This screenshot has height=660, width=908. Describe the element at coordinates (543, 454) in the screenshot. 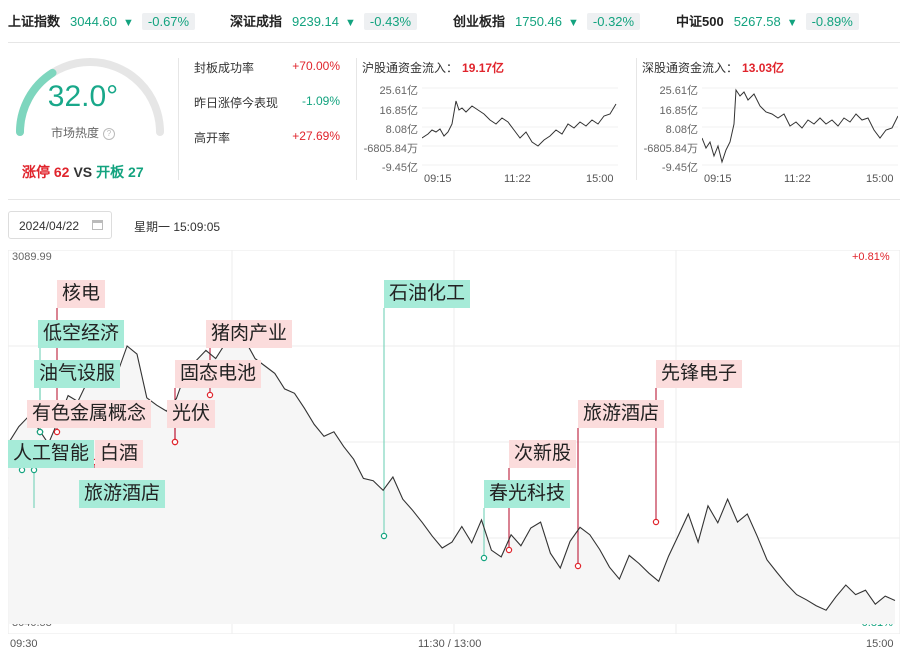

I see `sector-tag: 次新股` at that location.